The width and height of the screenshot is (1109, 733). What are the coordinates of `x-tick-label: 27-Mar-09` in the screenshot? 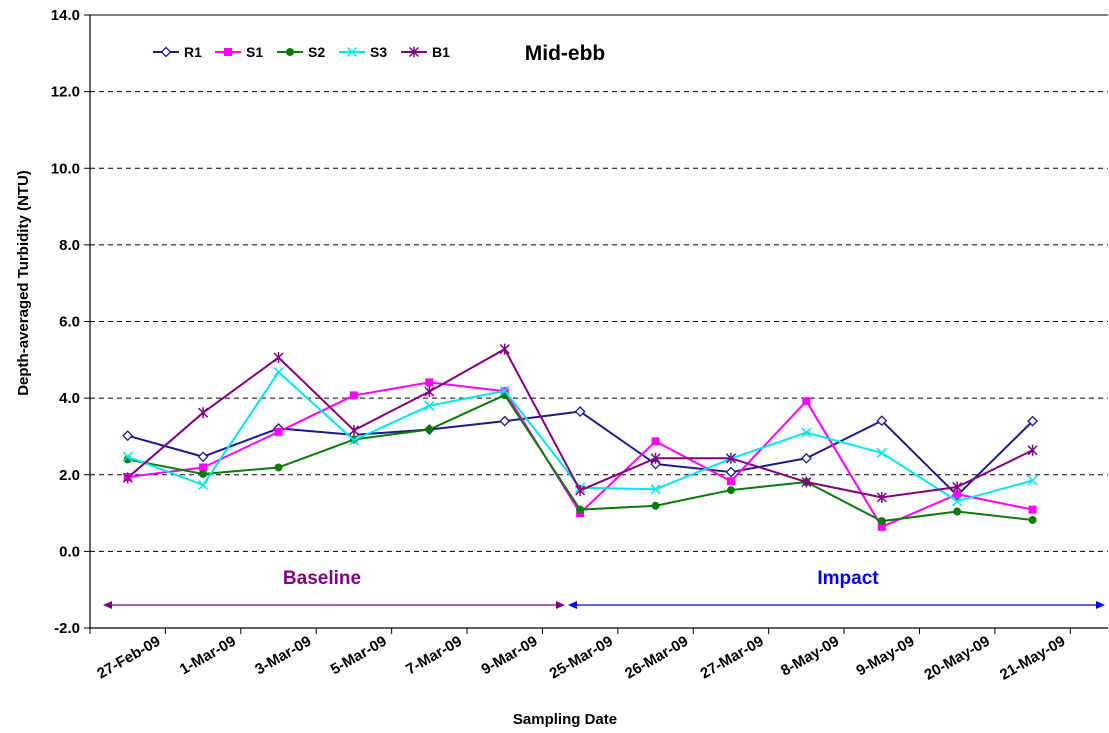 It's located at (732, 658).